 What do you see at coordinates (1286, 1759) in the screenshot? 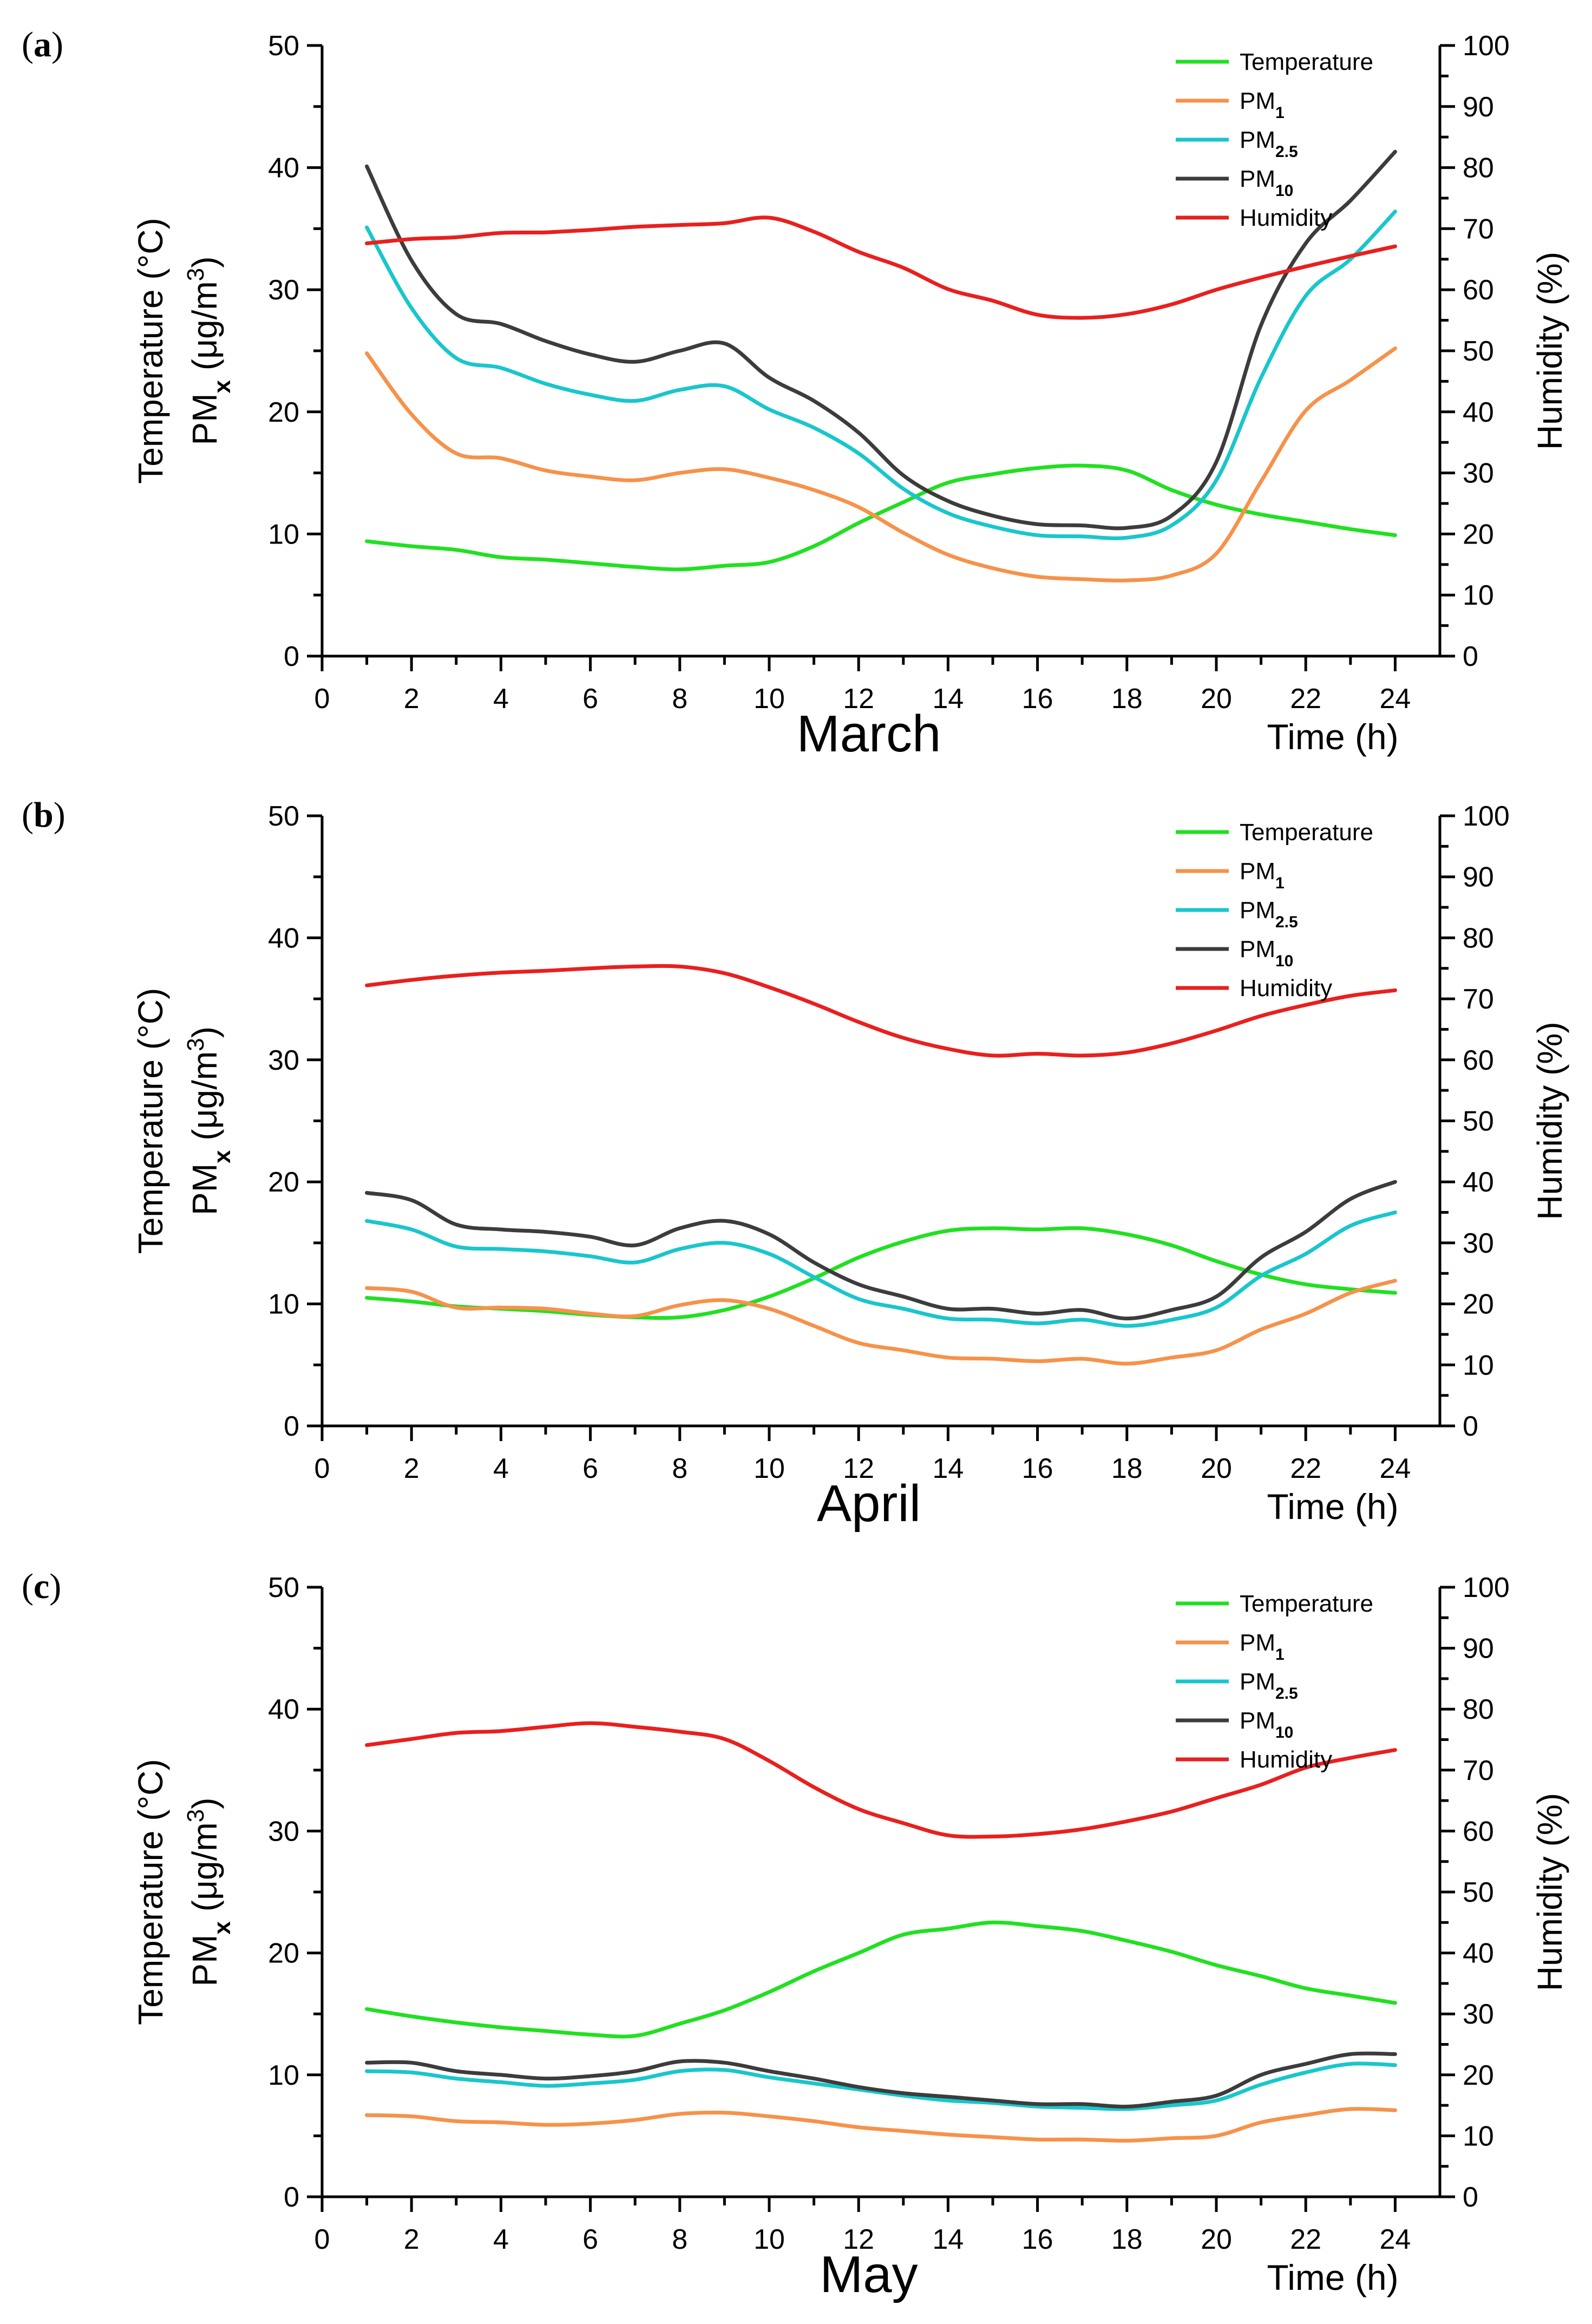
I see `legend-label-humidity: Humidity` at bounding box center [1286, 1759].